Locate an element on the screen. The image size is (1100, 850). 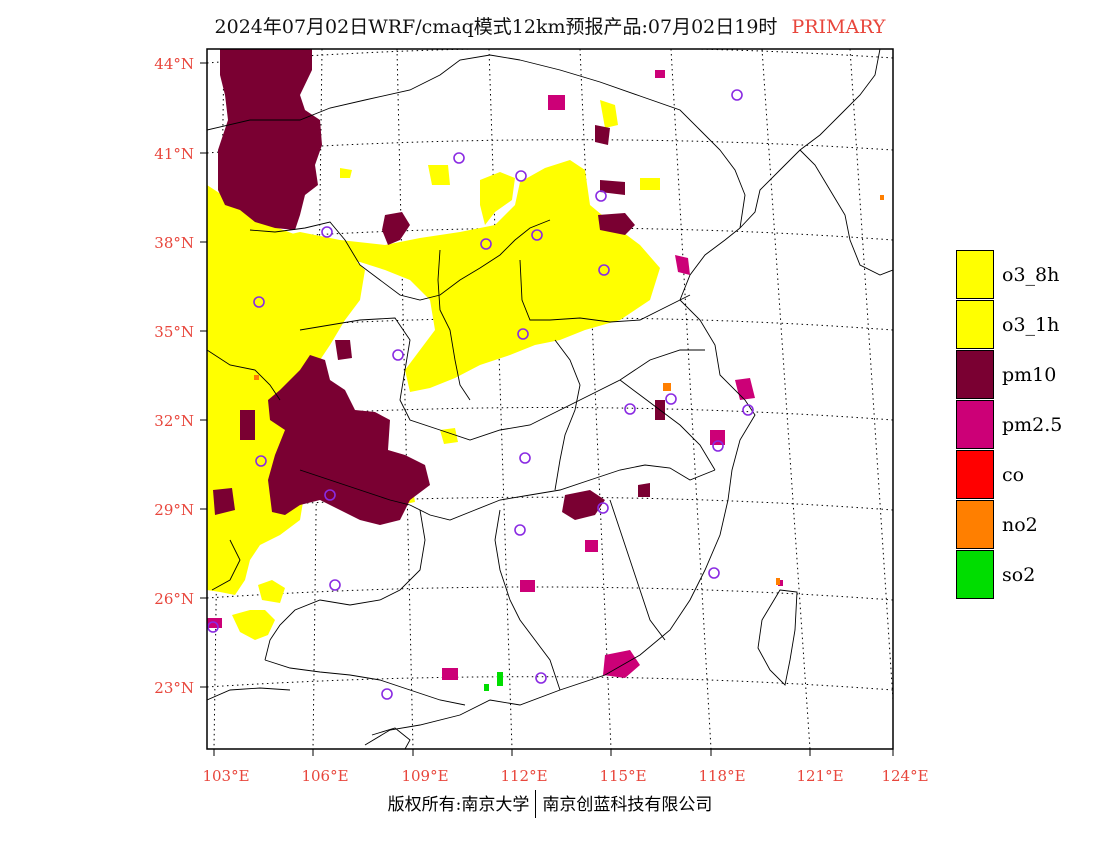
so2-spot-a is located at coordinates (500, 679).